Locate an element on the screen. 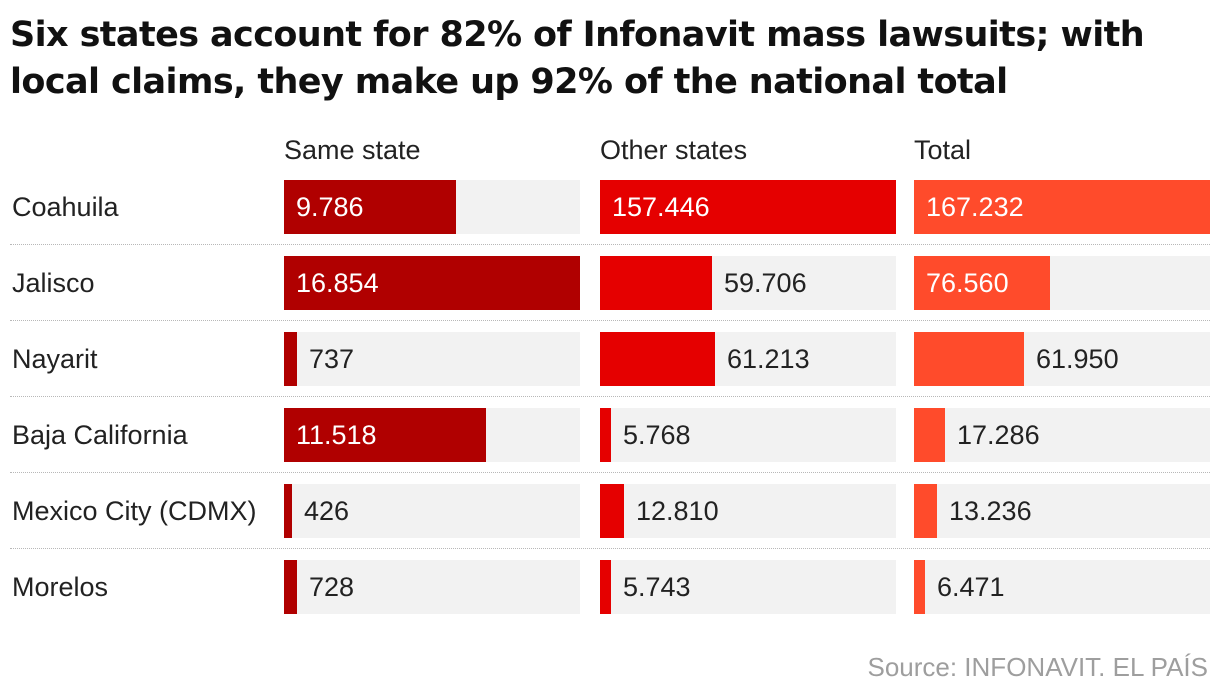  data-label: 61.950 is located at coordinates (1077, 359).